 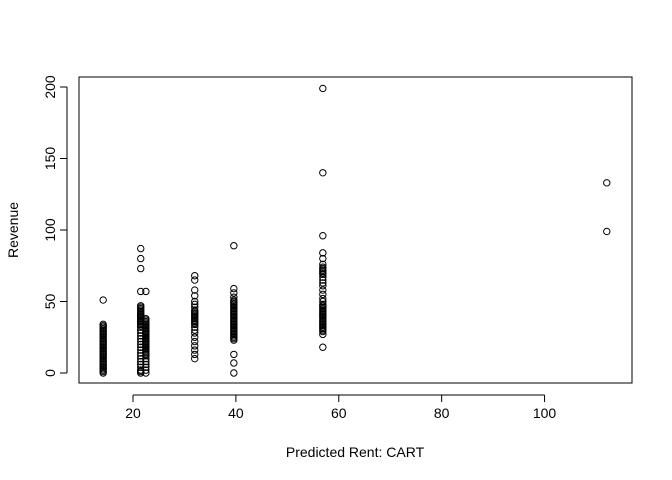 What do you see at coordinates (50, 159) in the screenshot?
I see `y-tick-label: 150` at bounding box center [50, 159].